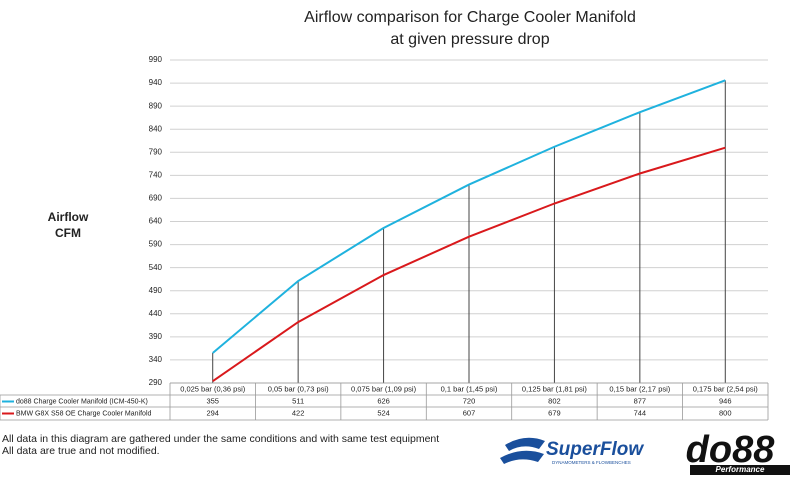 The height and width of the screenshot is (483, 800). I want to click on y-tick-label: 940, so click(156, 82).